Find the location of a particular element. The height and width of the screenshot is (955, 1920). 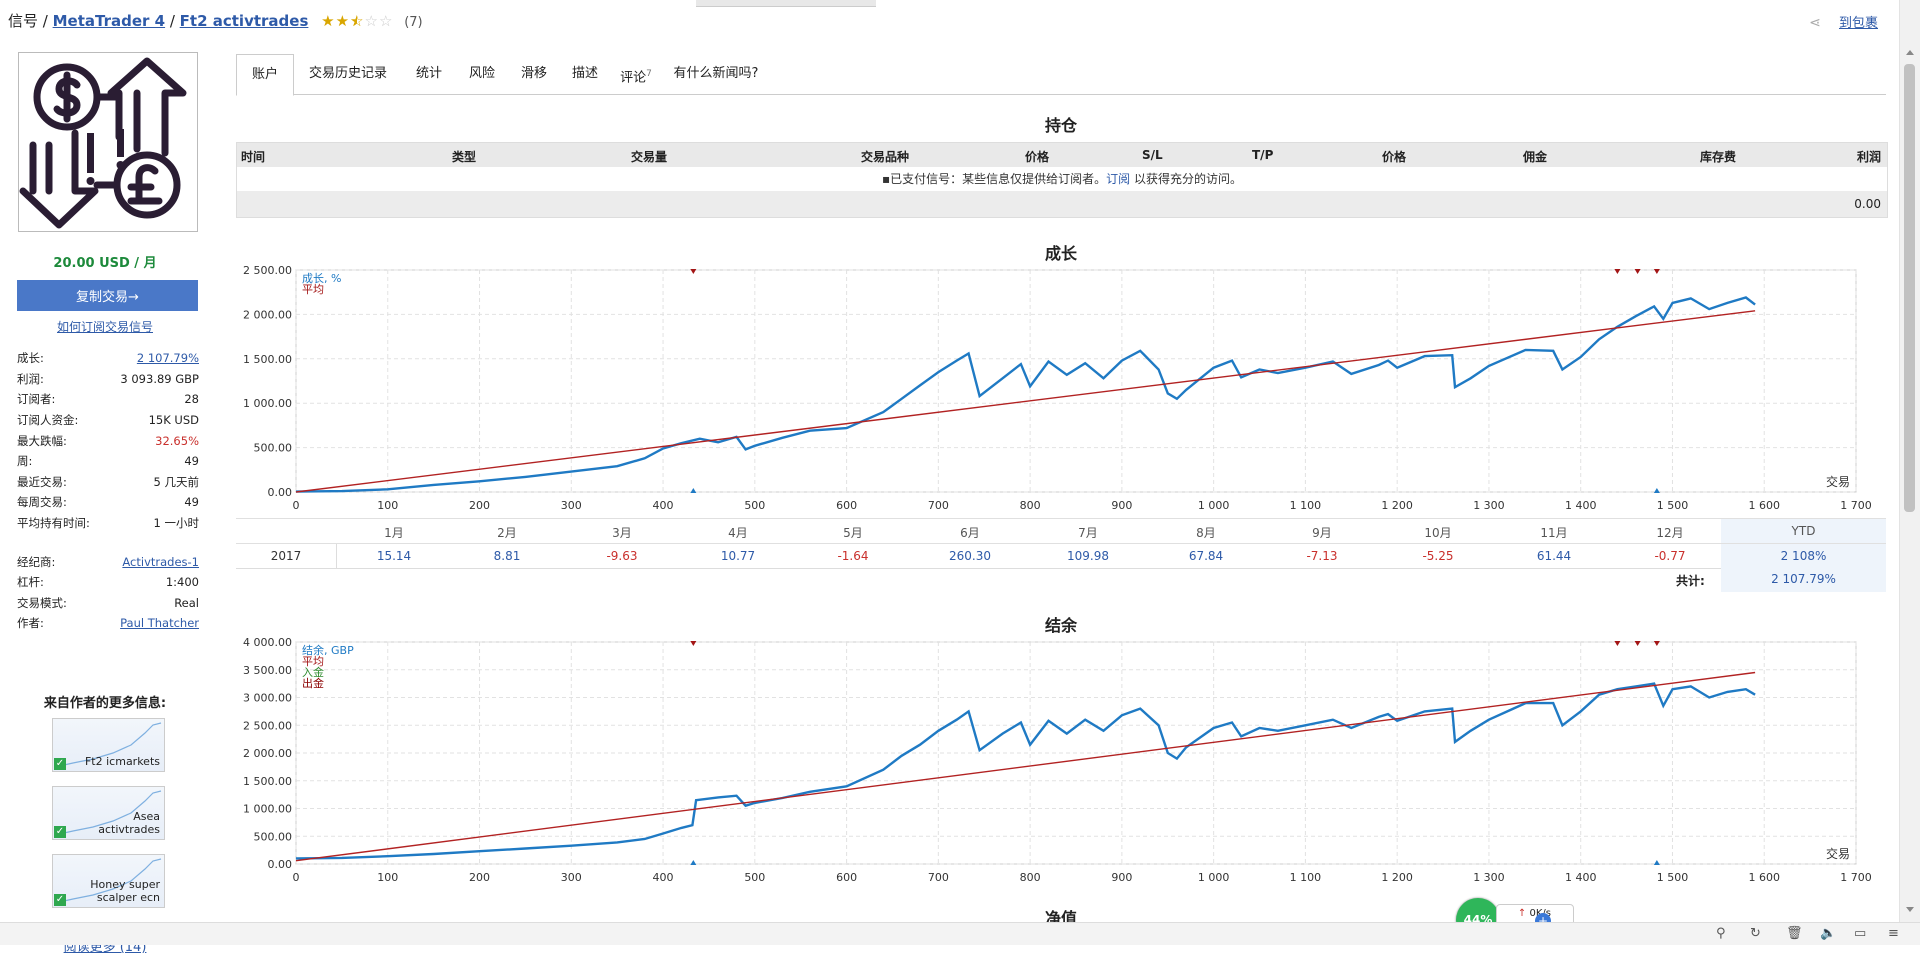

stat-row: 订阅人资金: 15K USD is located at coordinates (108, 420).